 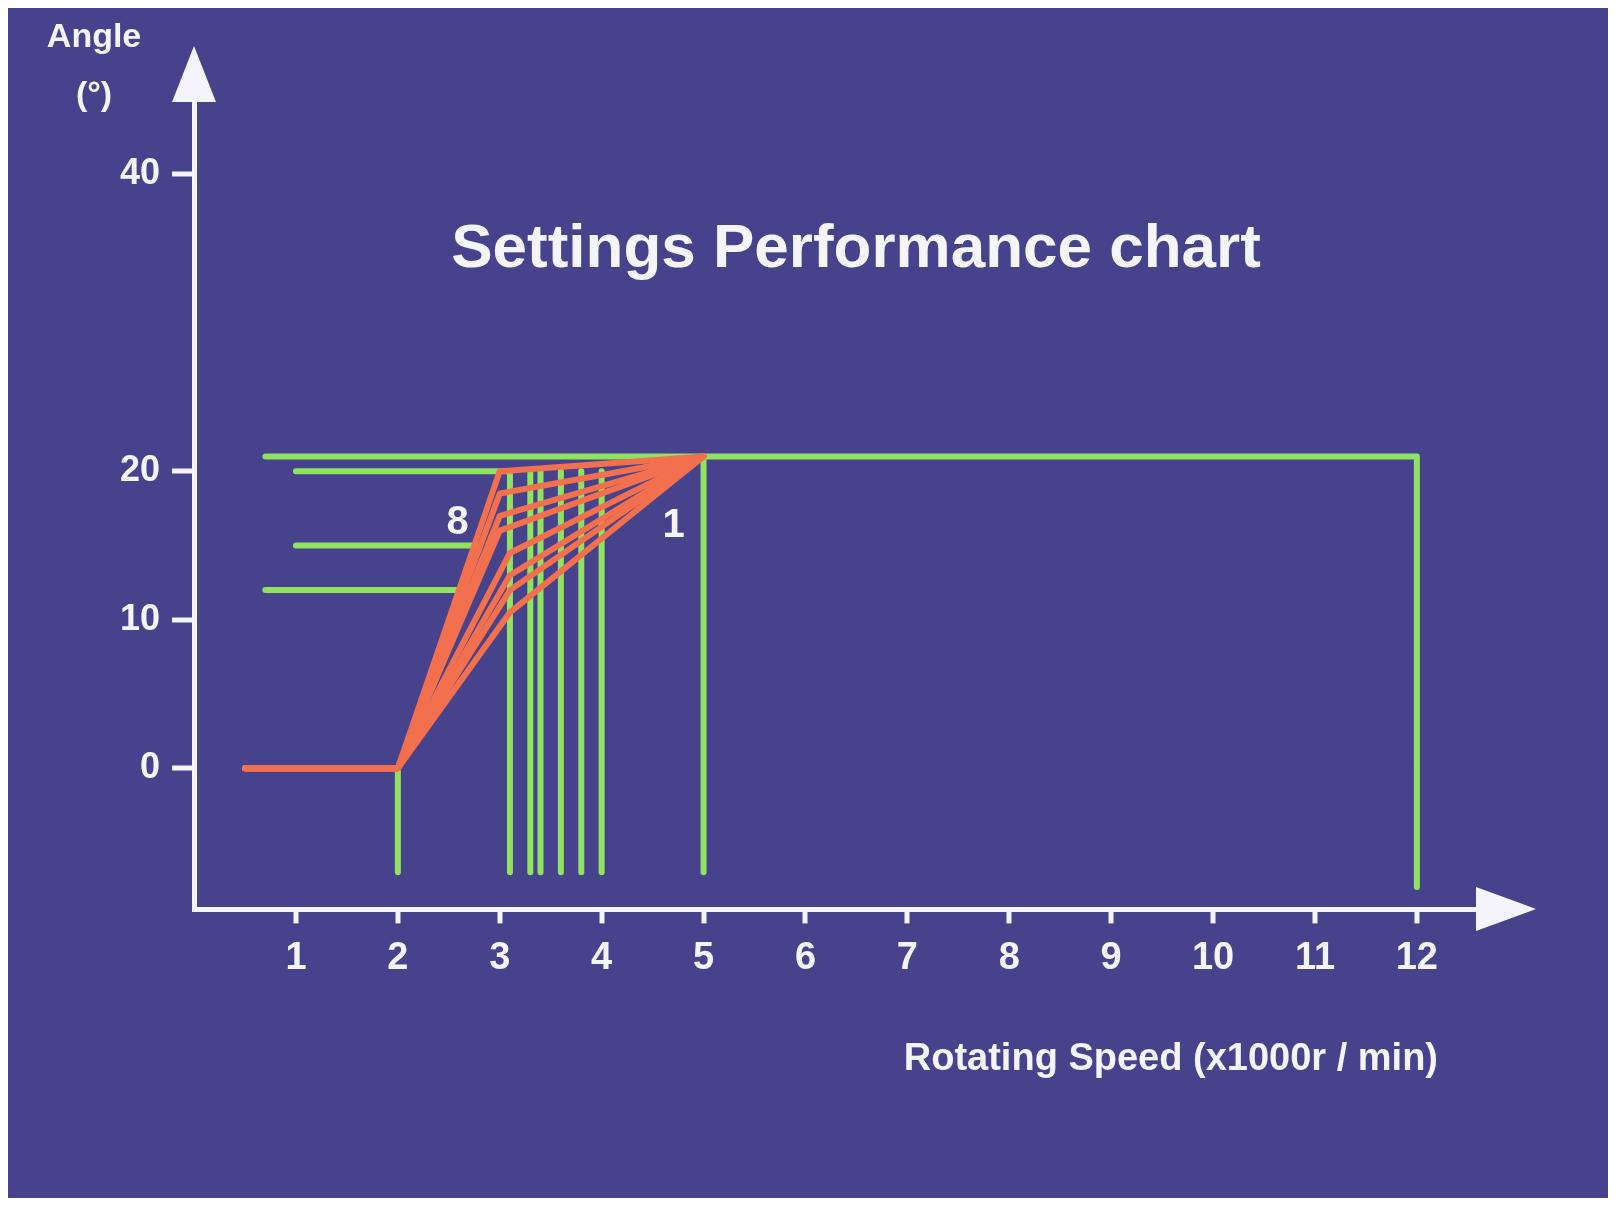 What do you see at coordinates (140, 617) in the screenshot?
I see `y-tick-label: 10` at bounding box center [140, 617].